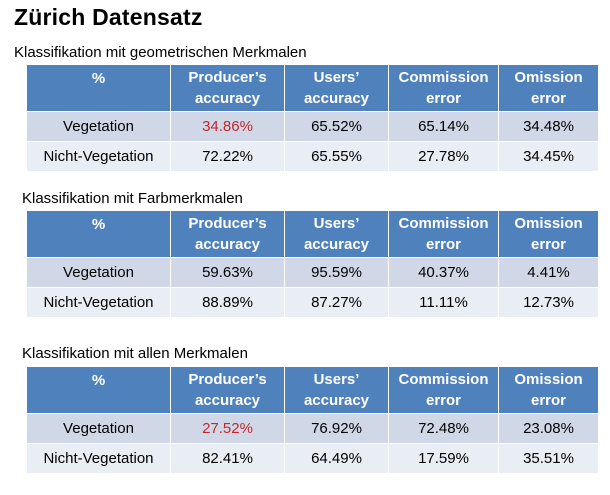 This screenshot has width=610, height=495. I want to click on producers-accuracy-cell: 82.41%, so click(227, 458).